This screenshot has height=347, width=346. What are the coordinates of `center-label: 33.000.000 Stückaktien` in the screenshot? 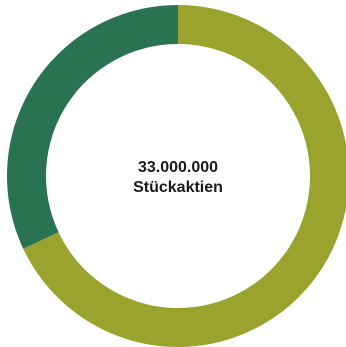 It's located at (178, 178).